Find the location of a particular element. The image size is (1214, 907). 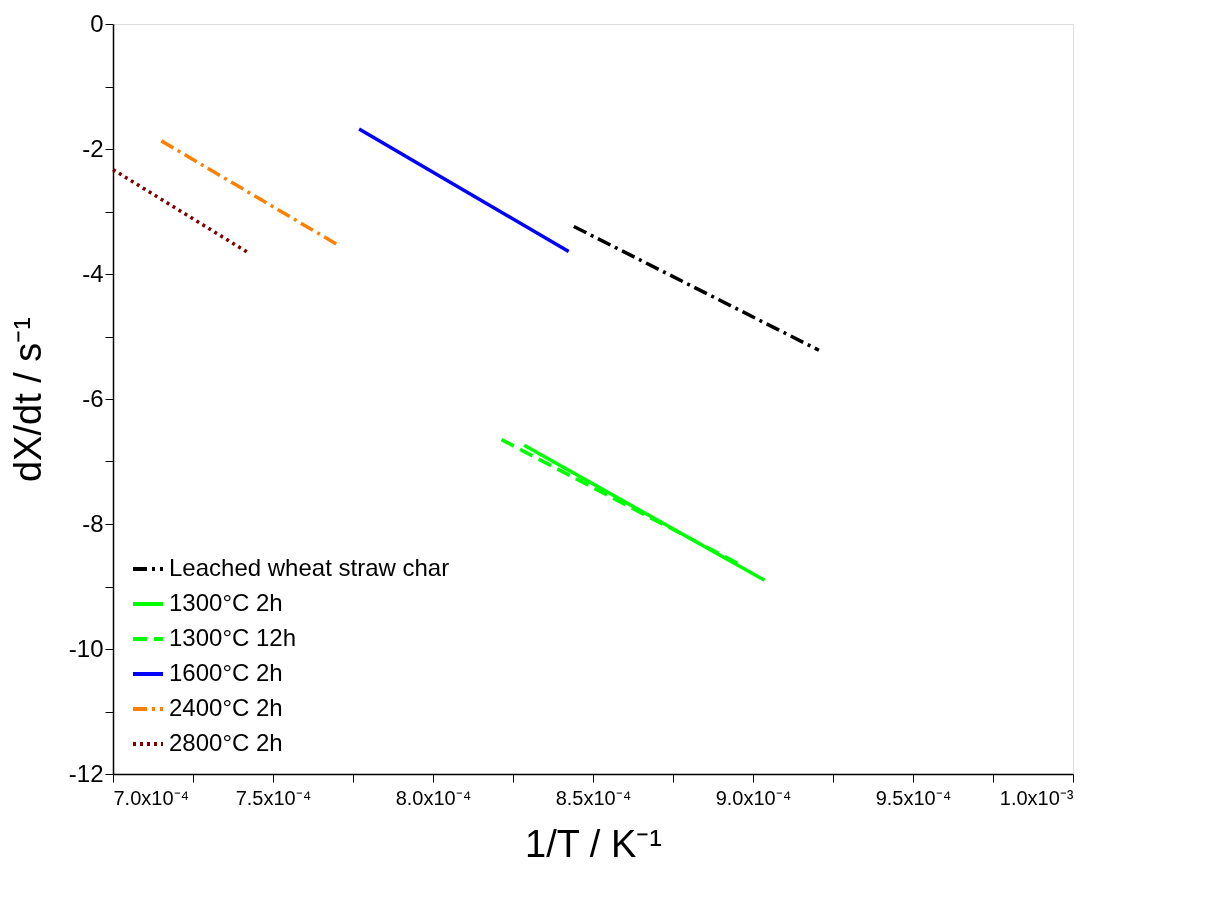

legend-label: 2800°C 2h is located at coordinates (226, 742).